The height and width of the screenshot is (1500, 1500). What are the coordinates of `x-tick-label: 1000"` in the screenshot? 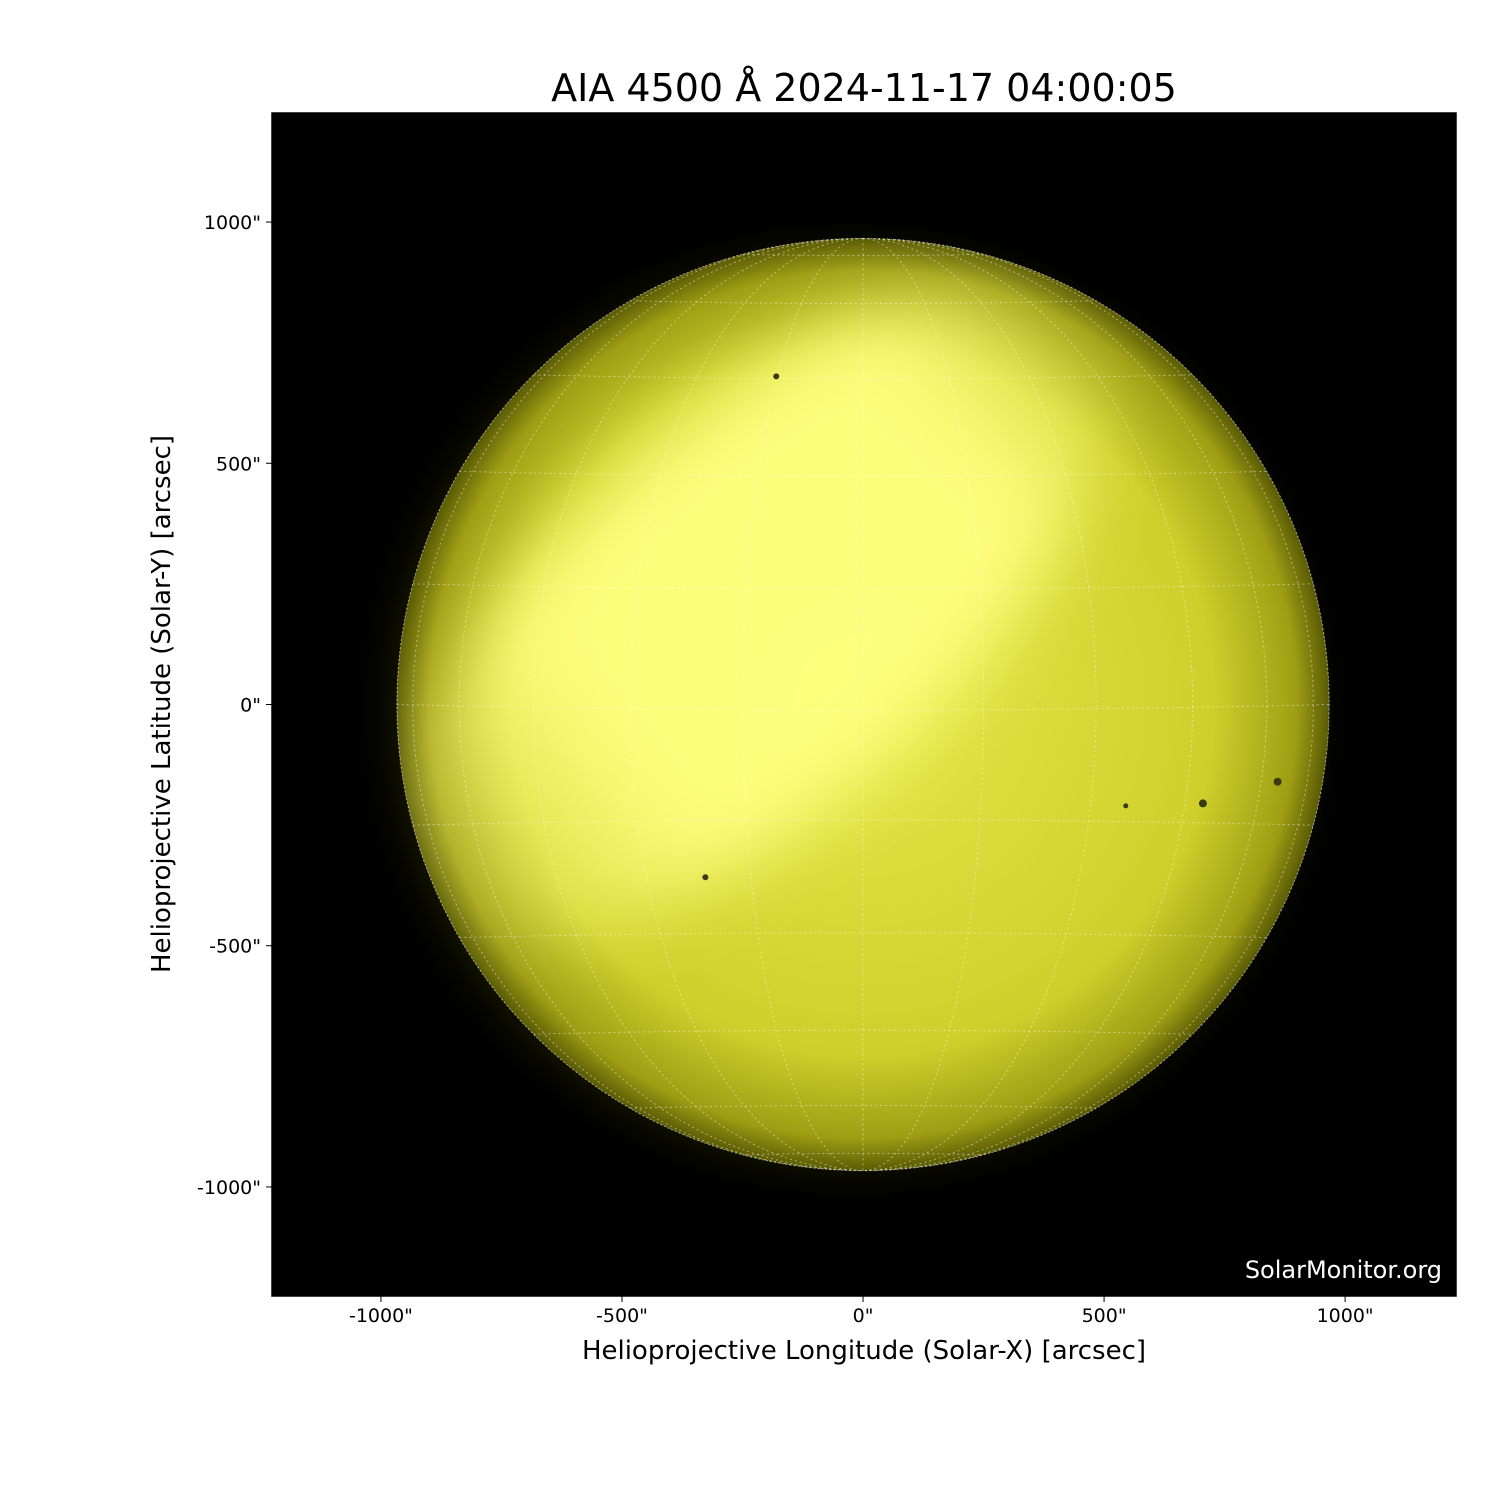 It's located at (1345, 1316).